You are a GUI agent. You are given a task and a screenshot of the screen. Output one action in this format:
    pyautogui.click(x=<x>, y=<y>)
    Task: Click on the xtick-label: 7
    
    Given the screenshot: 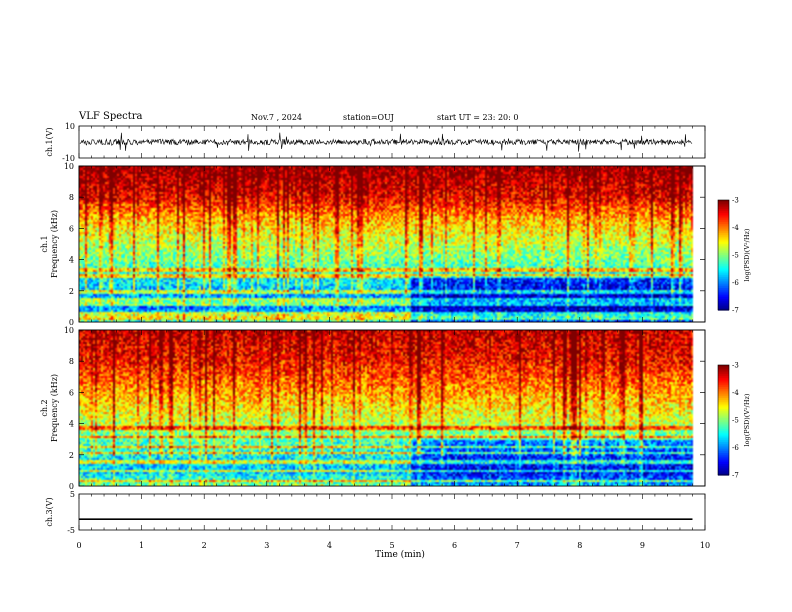 What is the action you would take?
    pyautogui.click(x=517, y=545)
    